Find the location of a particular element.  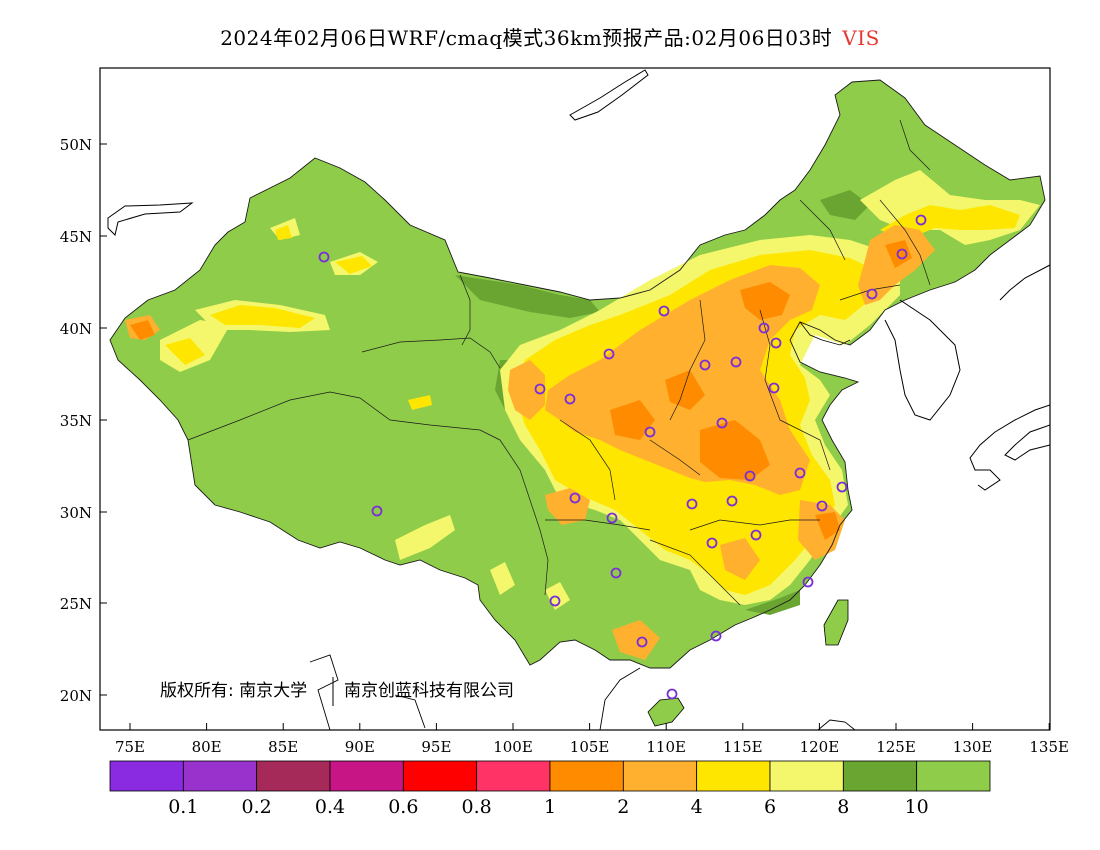

colorbar-tick-label: 0.1 is located at coordinates (183, 807).